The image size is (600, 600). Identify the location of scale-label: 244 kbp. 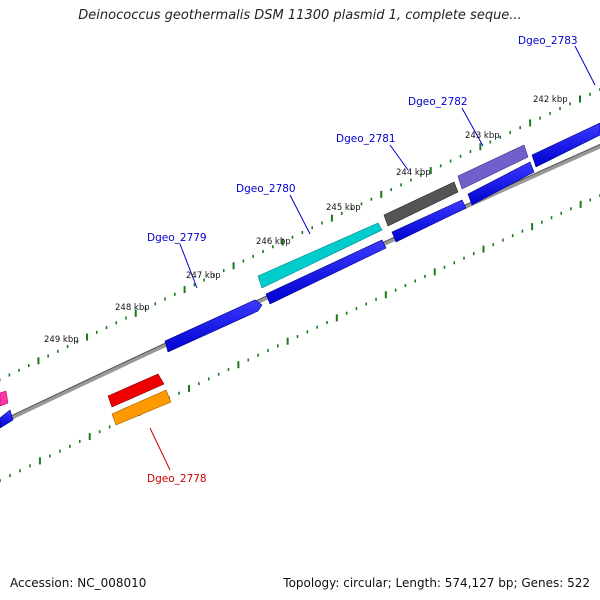
(413, 173).